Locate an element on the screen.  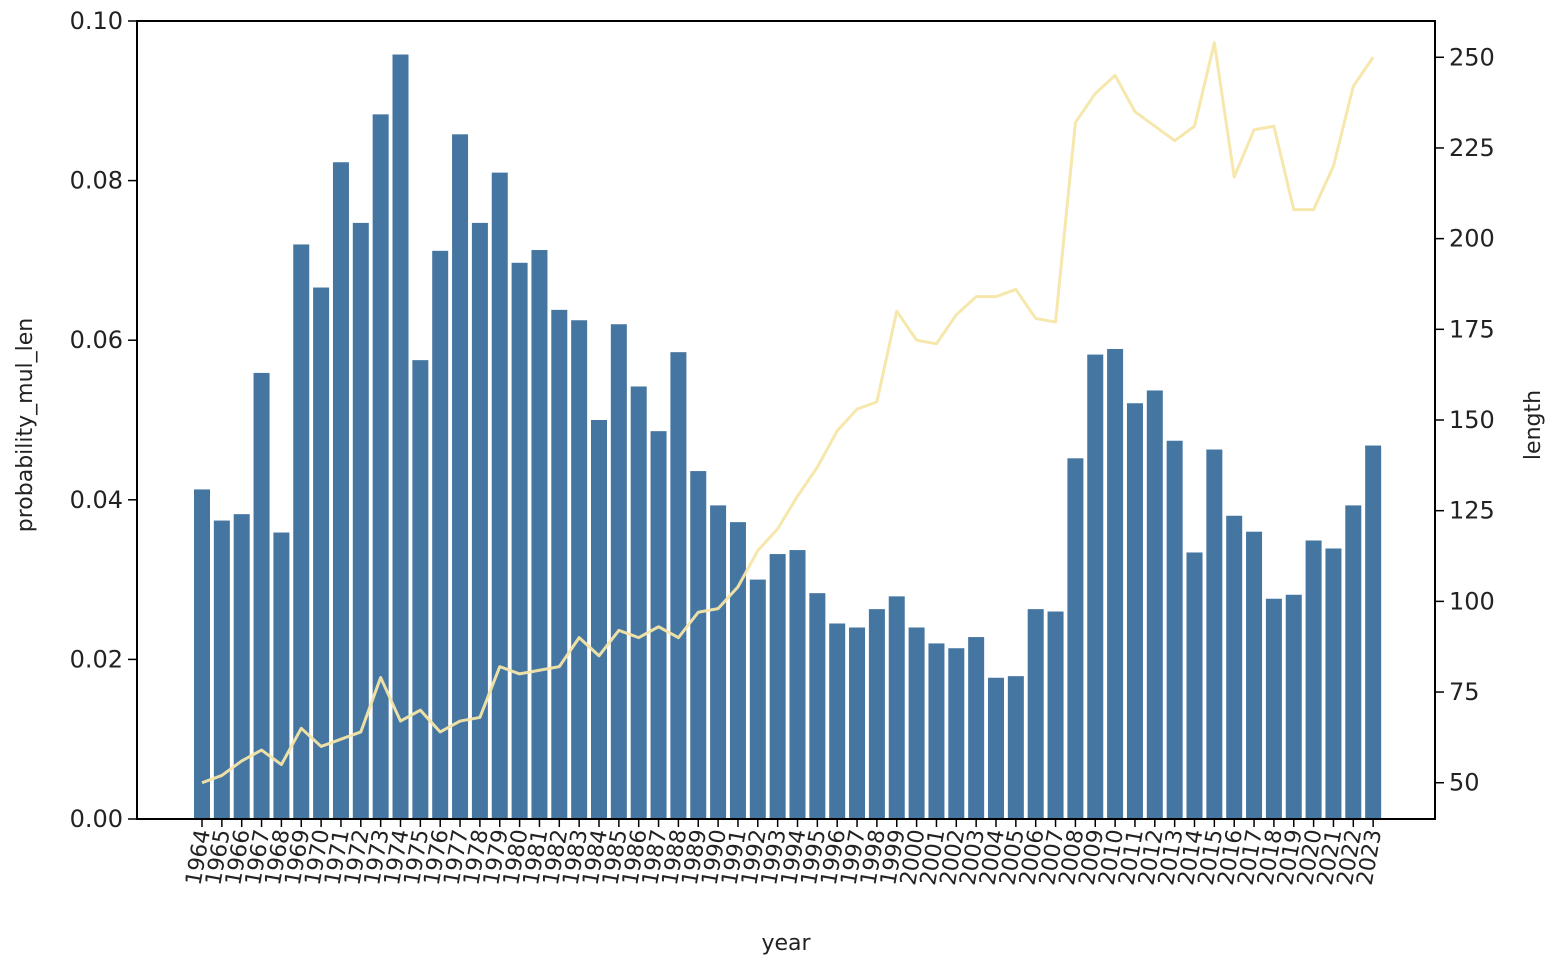
y-tick-label: 0.06 is located at coordinates (96, 340).